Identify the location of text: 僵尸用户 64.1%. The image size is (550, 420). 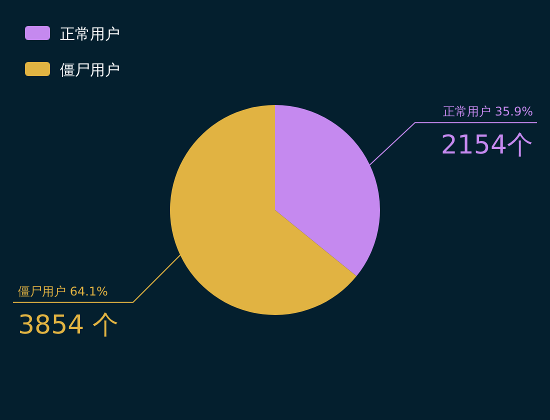
(63, 291).